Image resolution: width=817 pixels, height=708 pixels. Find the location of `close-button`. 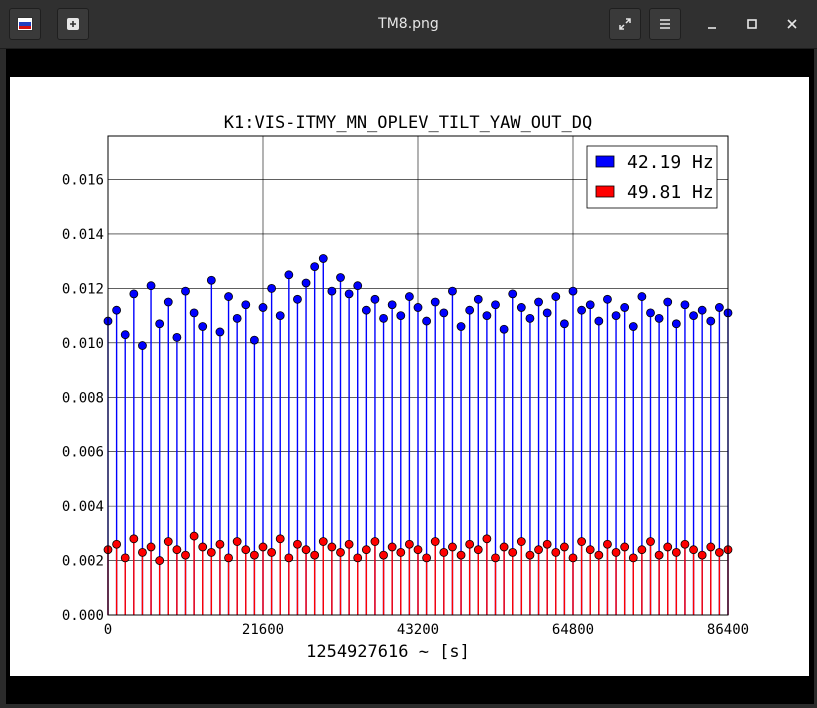

close-button is located at coordinates (792, 24).